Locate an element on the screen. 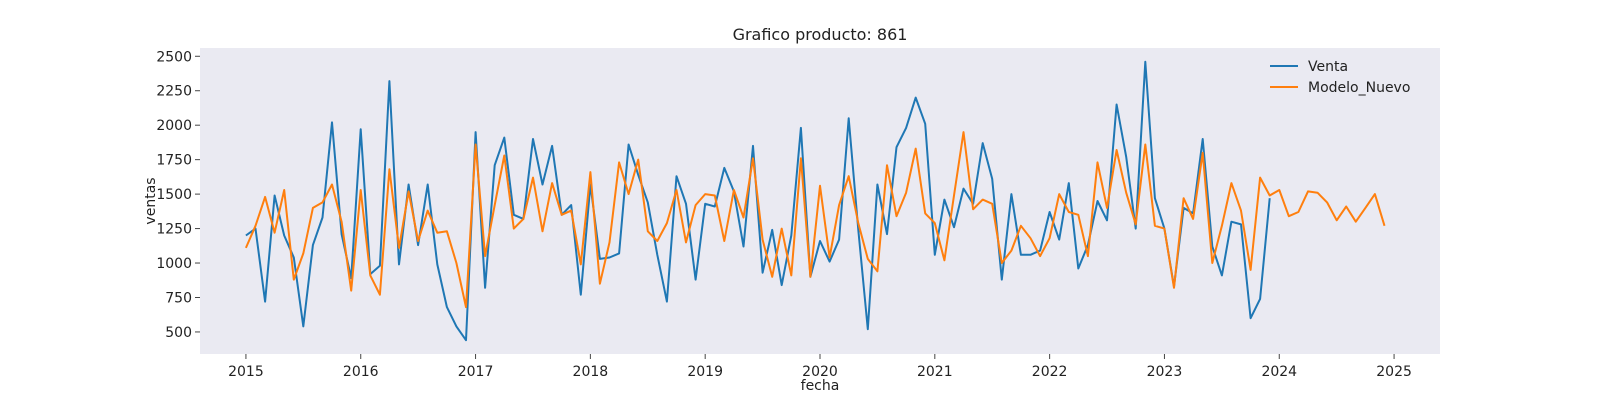  y-tick-label: 1250 is located at coordinates (174, 230).